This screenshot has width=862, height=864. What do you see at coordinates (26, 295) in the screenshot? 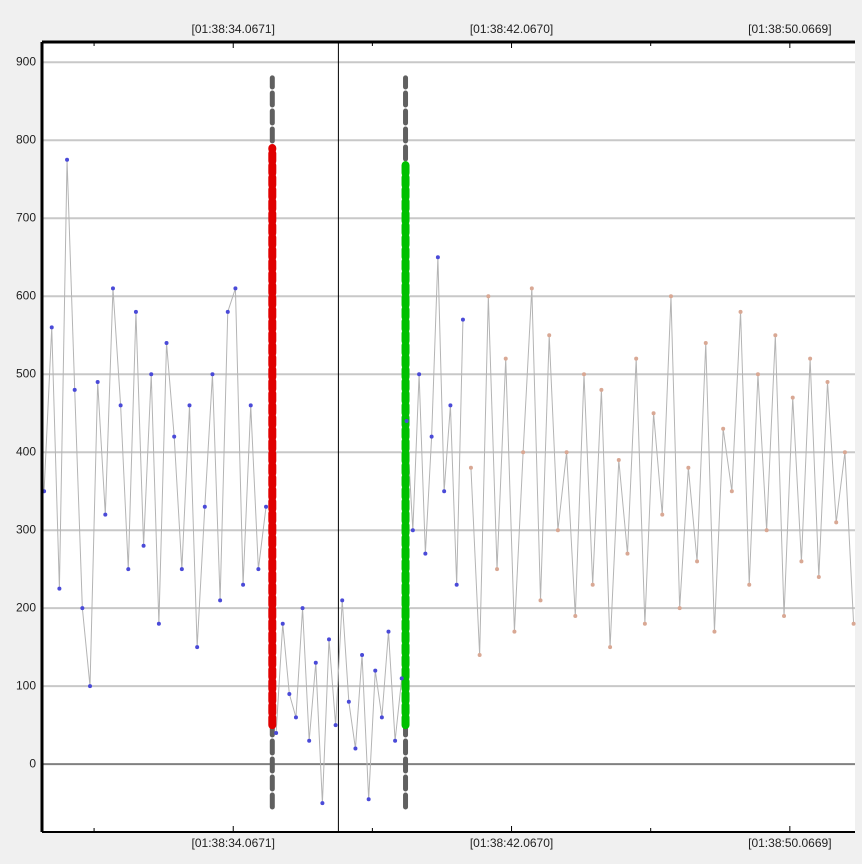
I see `y-tick-label: 600` at bounding box center [26, 295].